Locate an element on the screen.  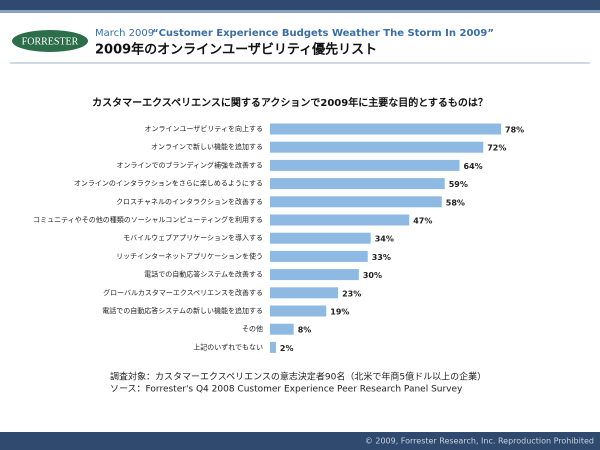
category-label: 電話での自動応答システムを改善する is located at coordinates (203, 274).